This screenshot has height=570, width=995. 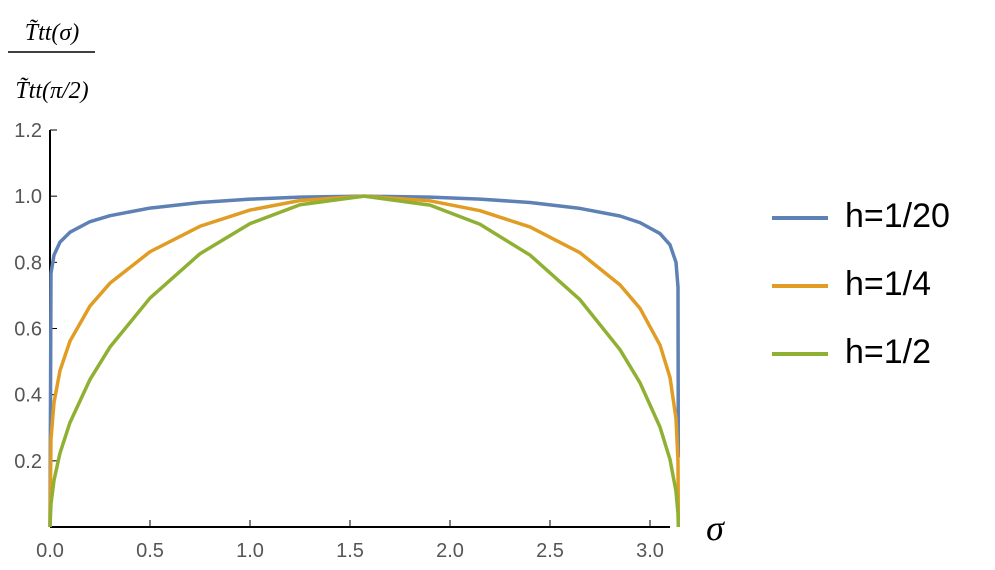 What do you see at coordinates (28, 396) in the screenshot?
I see `y-tick-label: 0.4` at bounding box center [28, 396].